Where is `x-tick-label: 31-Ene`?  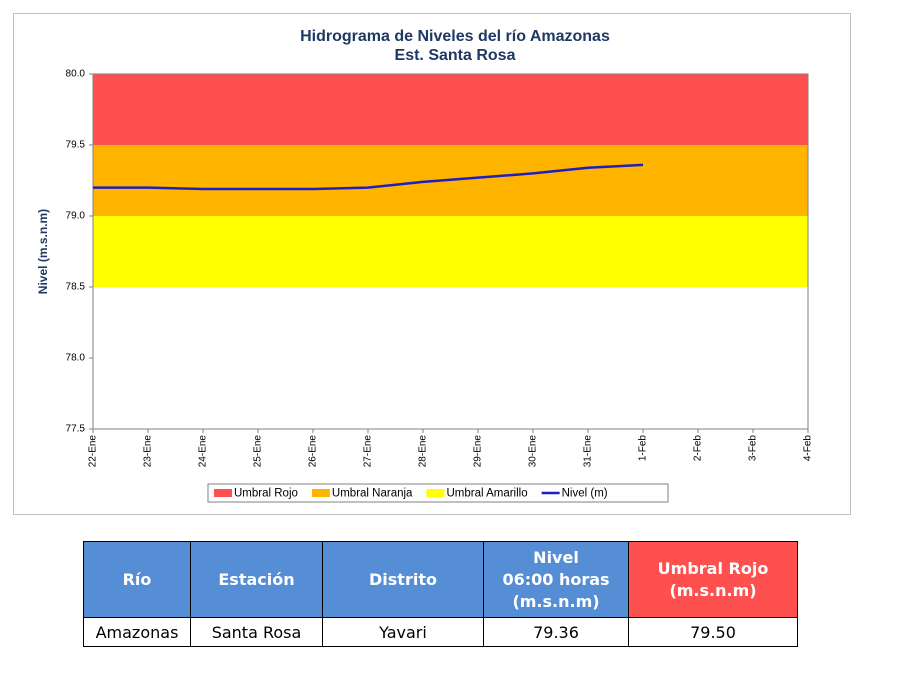 x-tick-label: 31-Ene is located at coordinates (588, 451).